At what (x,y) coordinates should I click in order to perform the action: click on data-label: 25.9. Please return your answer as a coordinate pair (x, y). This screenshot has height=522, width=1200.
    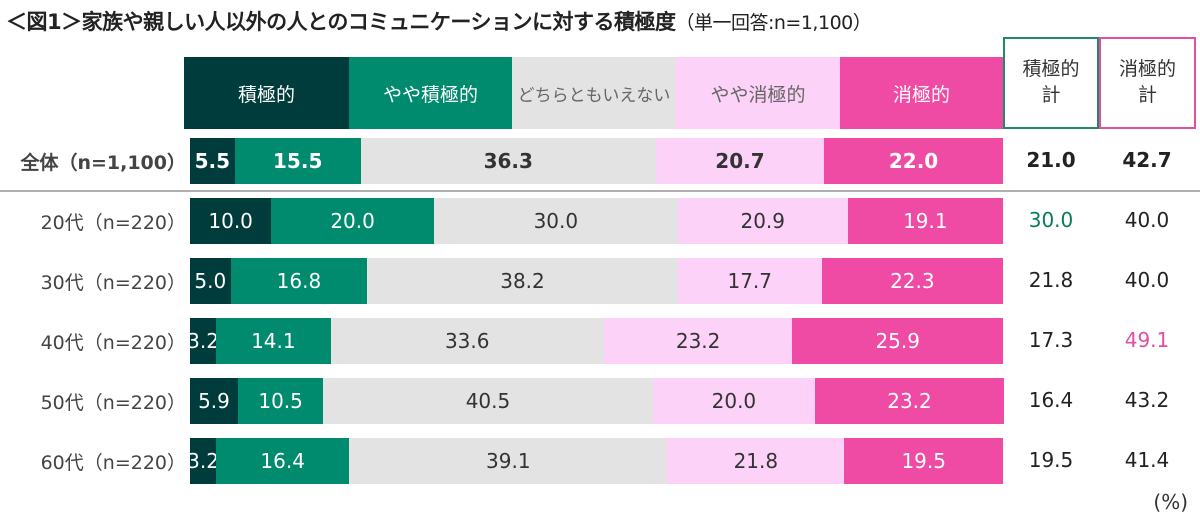
    Looking at the image, I should click on (897, 341).